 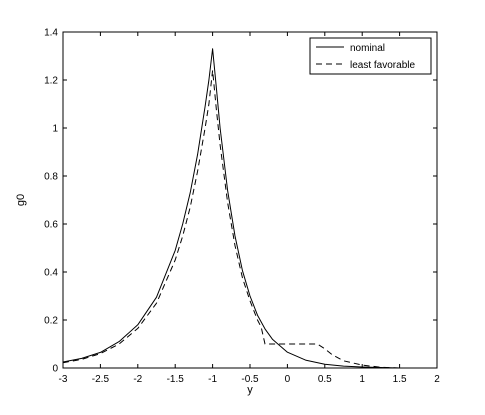 What do you see at coordinates (21, 200) in the screenshot?
I see `y-axis-label: g0` at bounding box center [21, 200].